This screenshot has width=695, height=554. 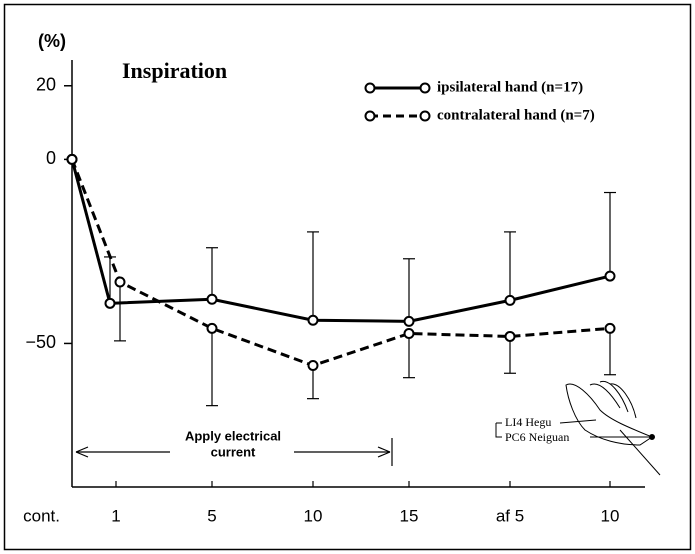 I want to click on annotation-bg, so click(x=232, y=445).